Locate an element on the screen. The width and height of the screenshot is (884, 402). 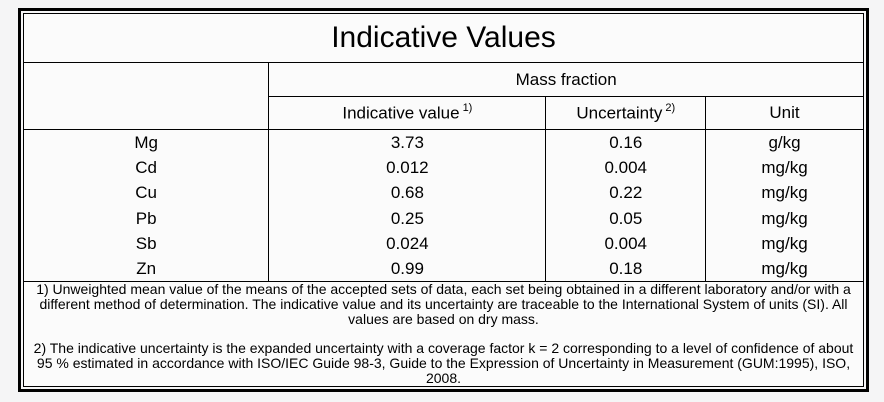
table-row-sb: Sb 0.024 0.004 mg/kg is located at coordinates (443, 243).